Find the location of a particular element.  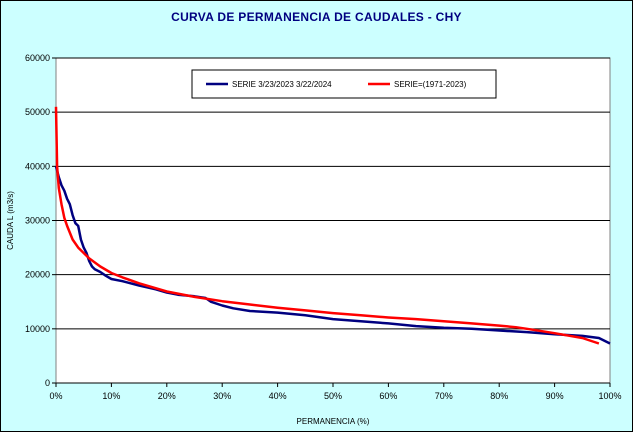

x-tick-label: 10% is located at coordinates (111, 396).